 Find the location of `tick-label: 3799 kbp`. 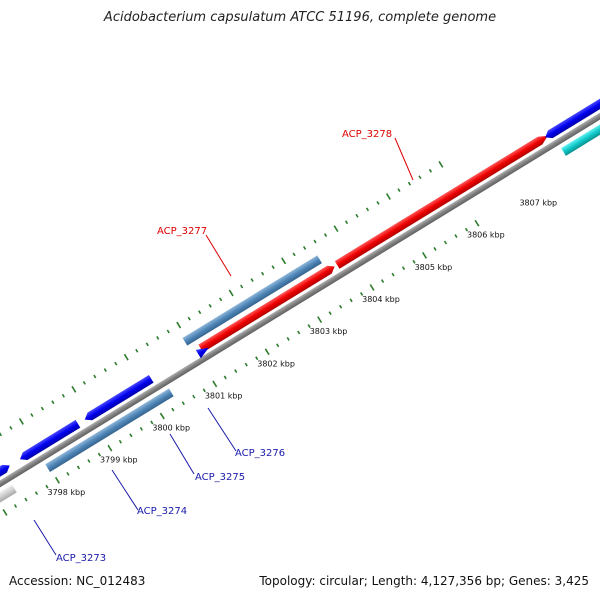

tick-label: 3799 kbp is located at coordinates (119, 460).